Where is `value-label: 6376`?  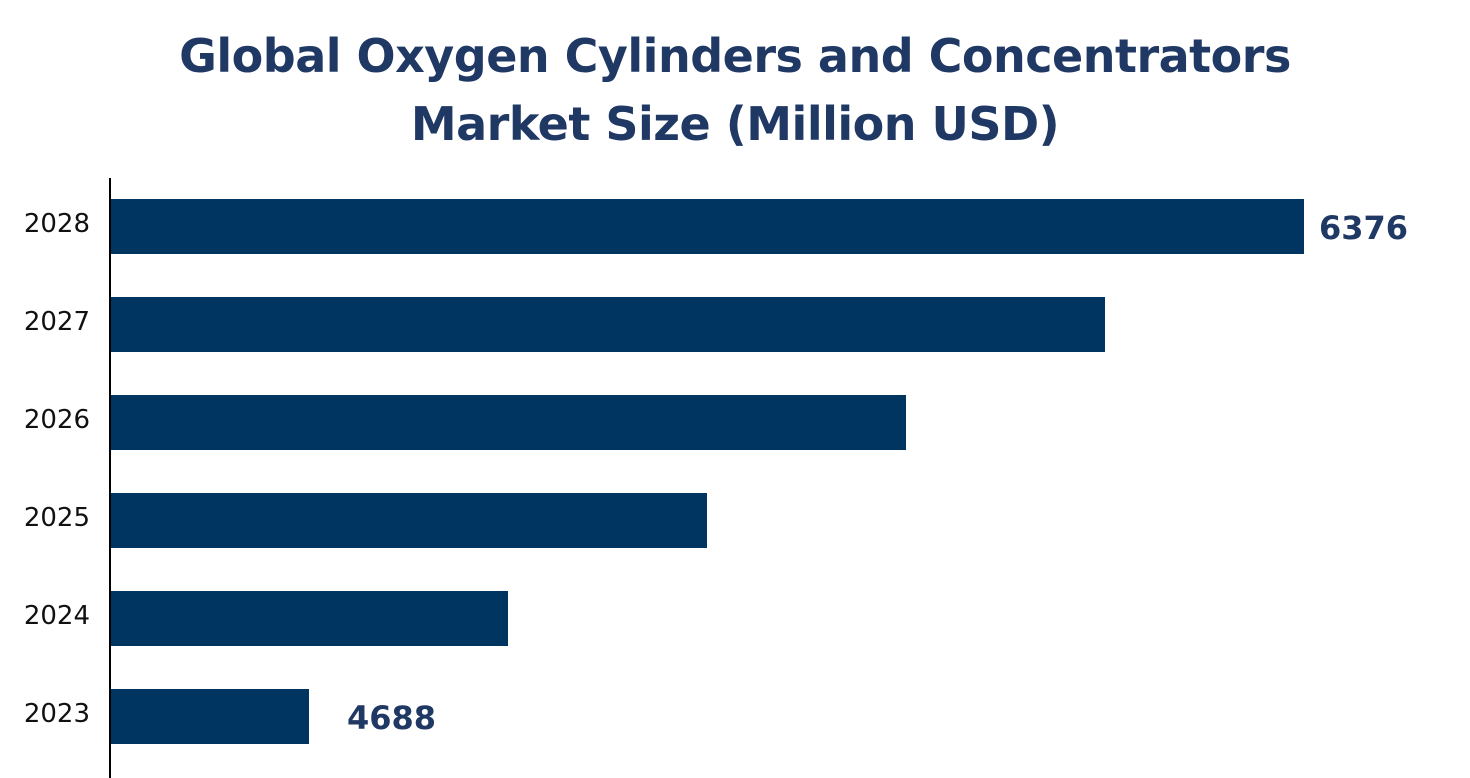 value-label: 6376 is located at coordinates (1364, 228).